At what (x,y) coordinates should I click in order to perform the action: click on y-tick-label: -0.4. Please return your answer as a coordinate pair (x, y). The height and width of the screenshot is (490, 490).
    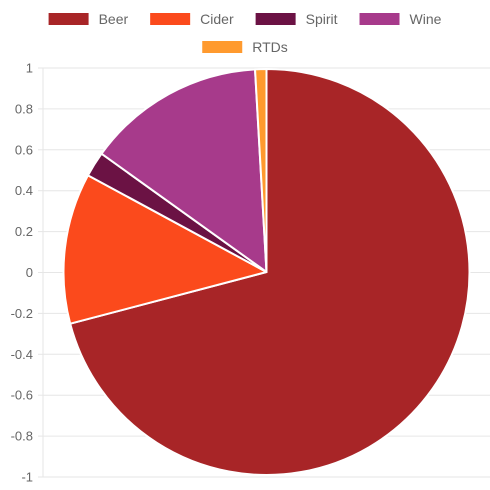
    Looking at the image, I should click on (22, 354).